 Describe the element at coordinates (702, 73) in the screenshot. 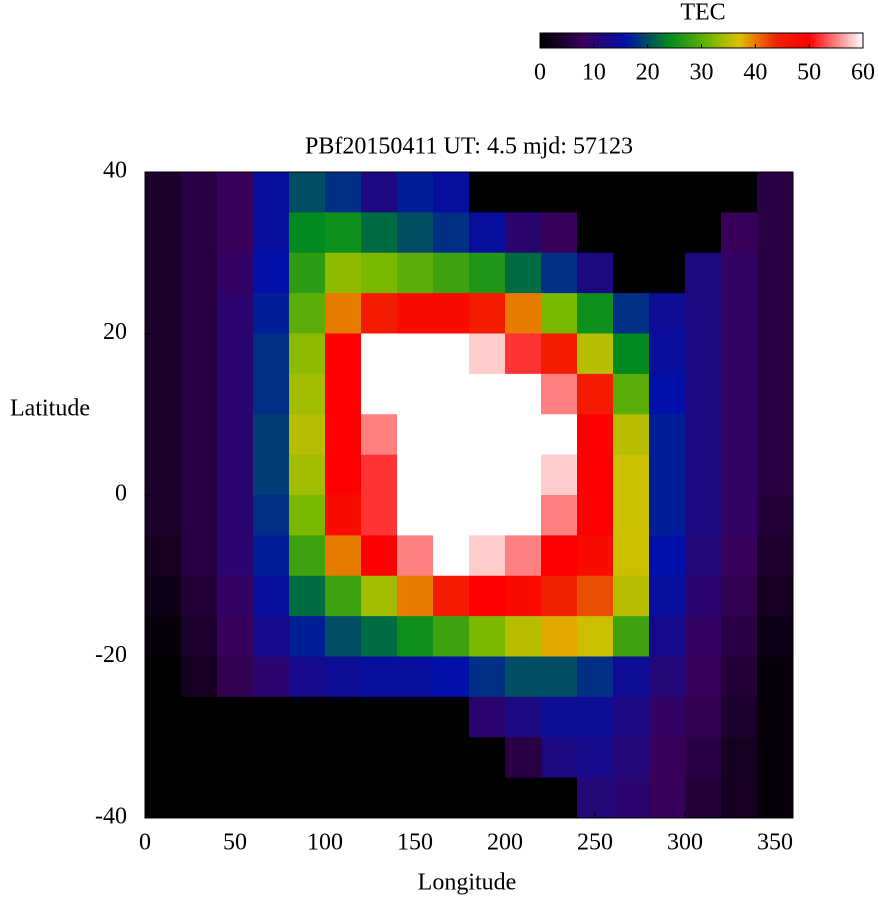

I see `colorbar-tick-label: 30` at that location.